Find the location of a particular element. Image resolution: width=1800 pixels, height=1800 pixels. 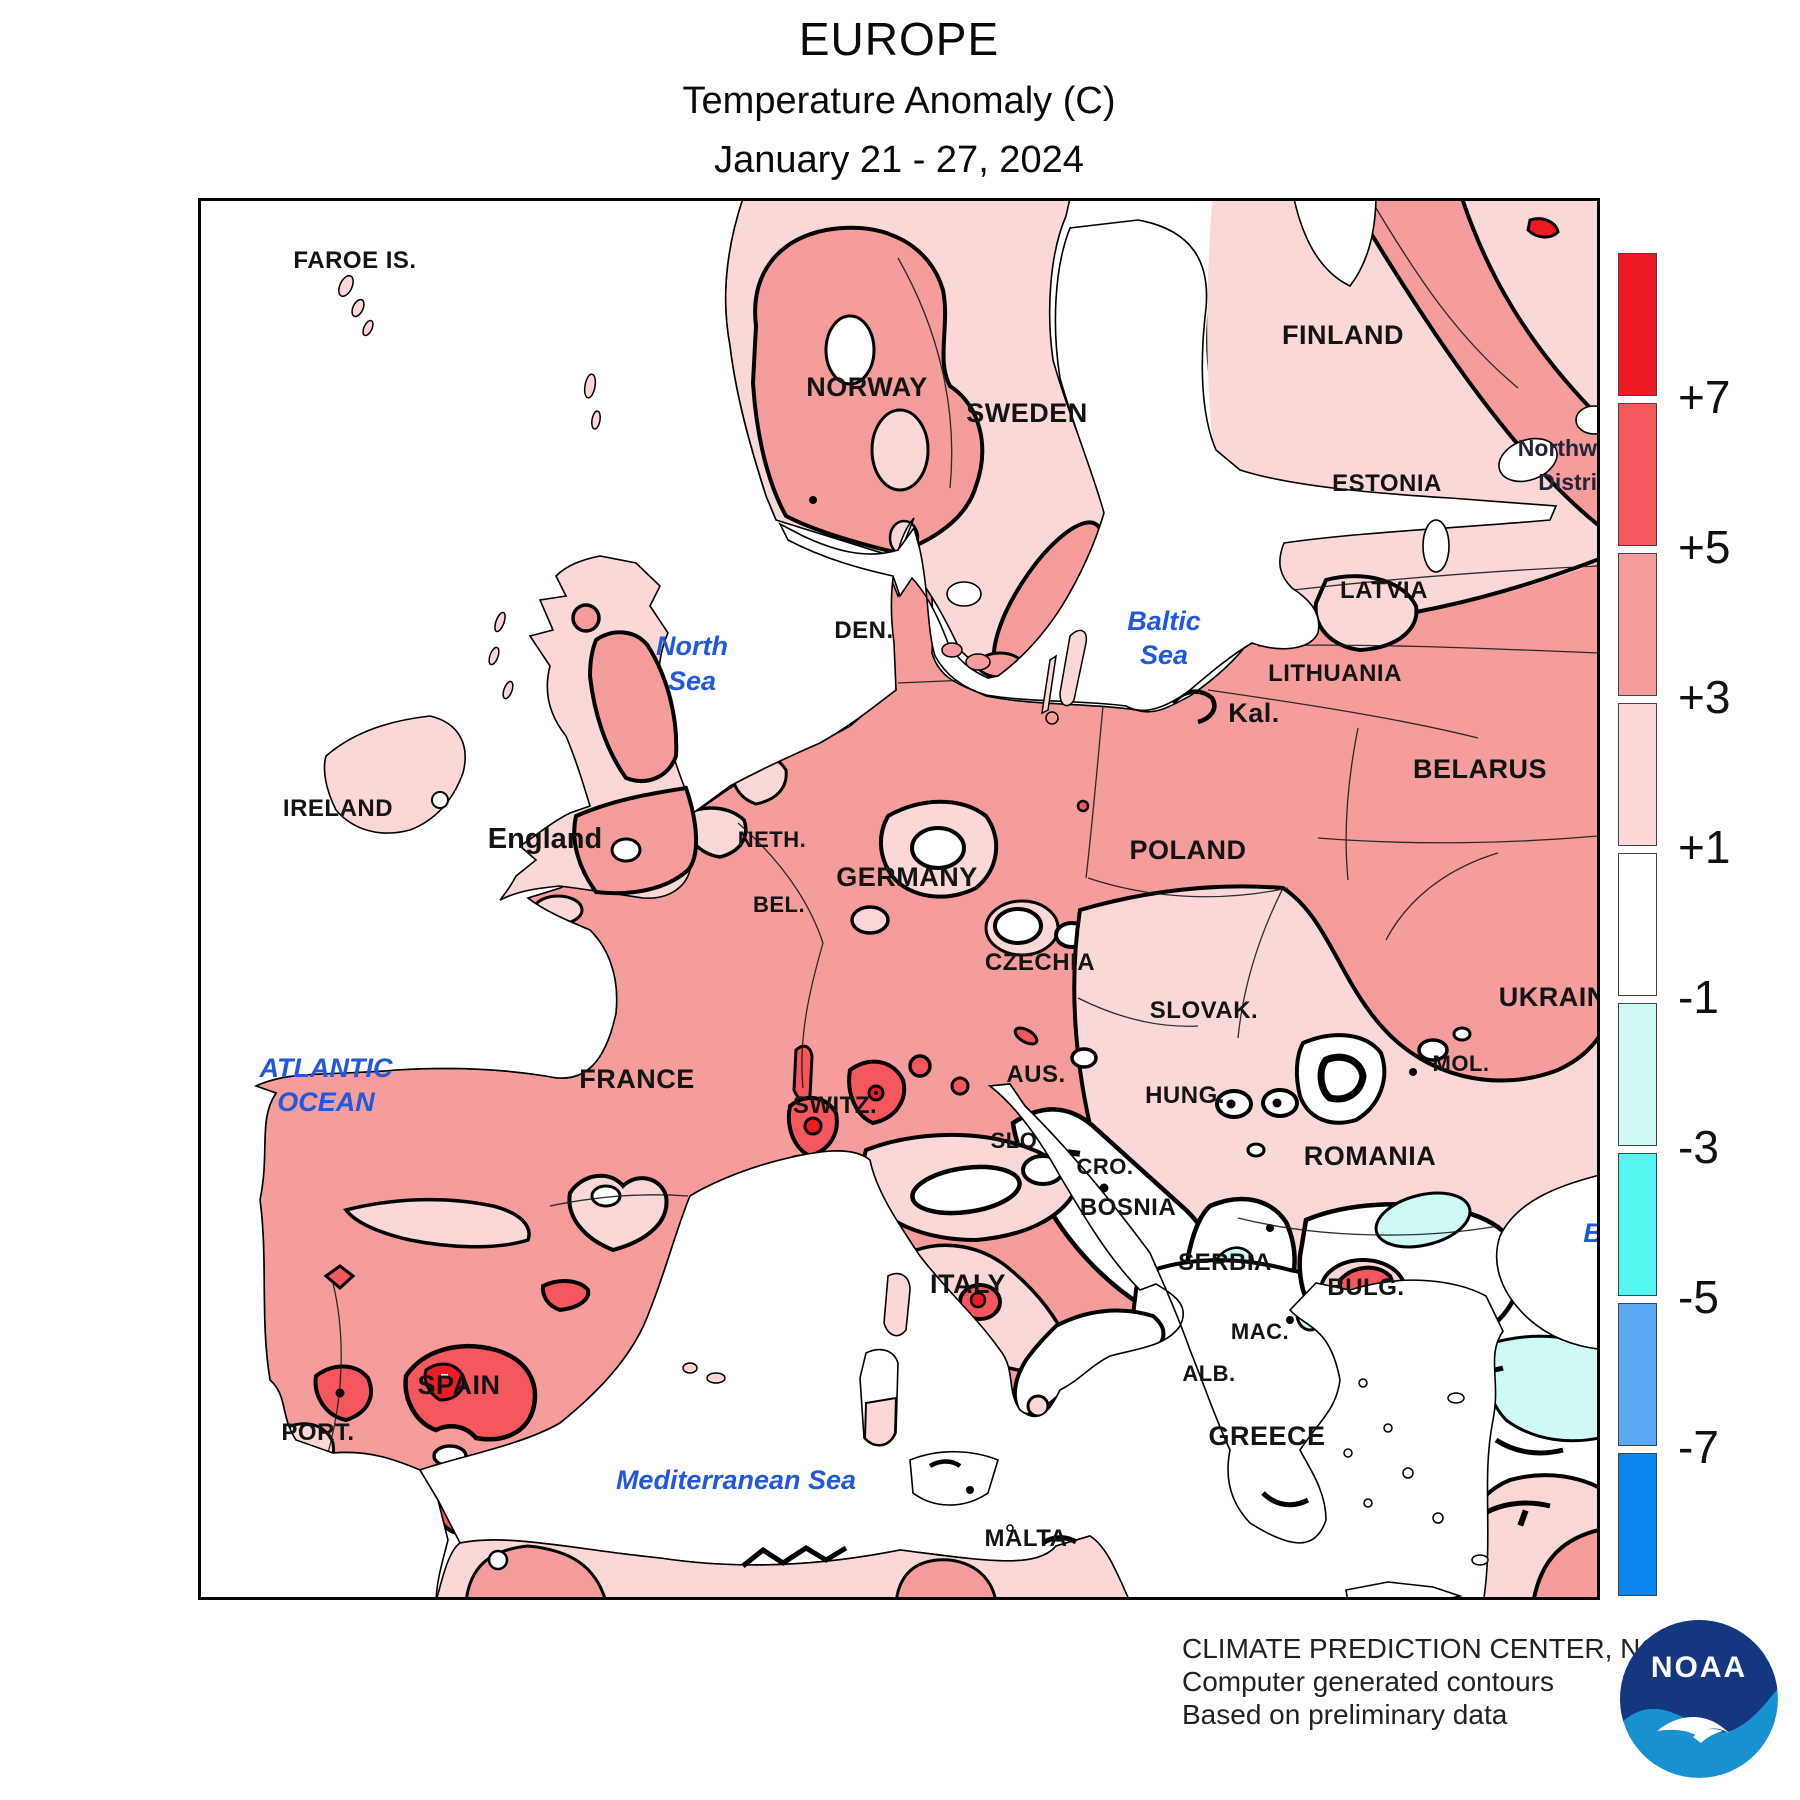

noaa-logo: NOAA is located at coordinates (1699, 1699).